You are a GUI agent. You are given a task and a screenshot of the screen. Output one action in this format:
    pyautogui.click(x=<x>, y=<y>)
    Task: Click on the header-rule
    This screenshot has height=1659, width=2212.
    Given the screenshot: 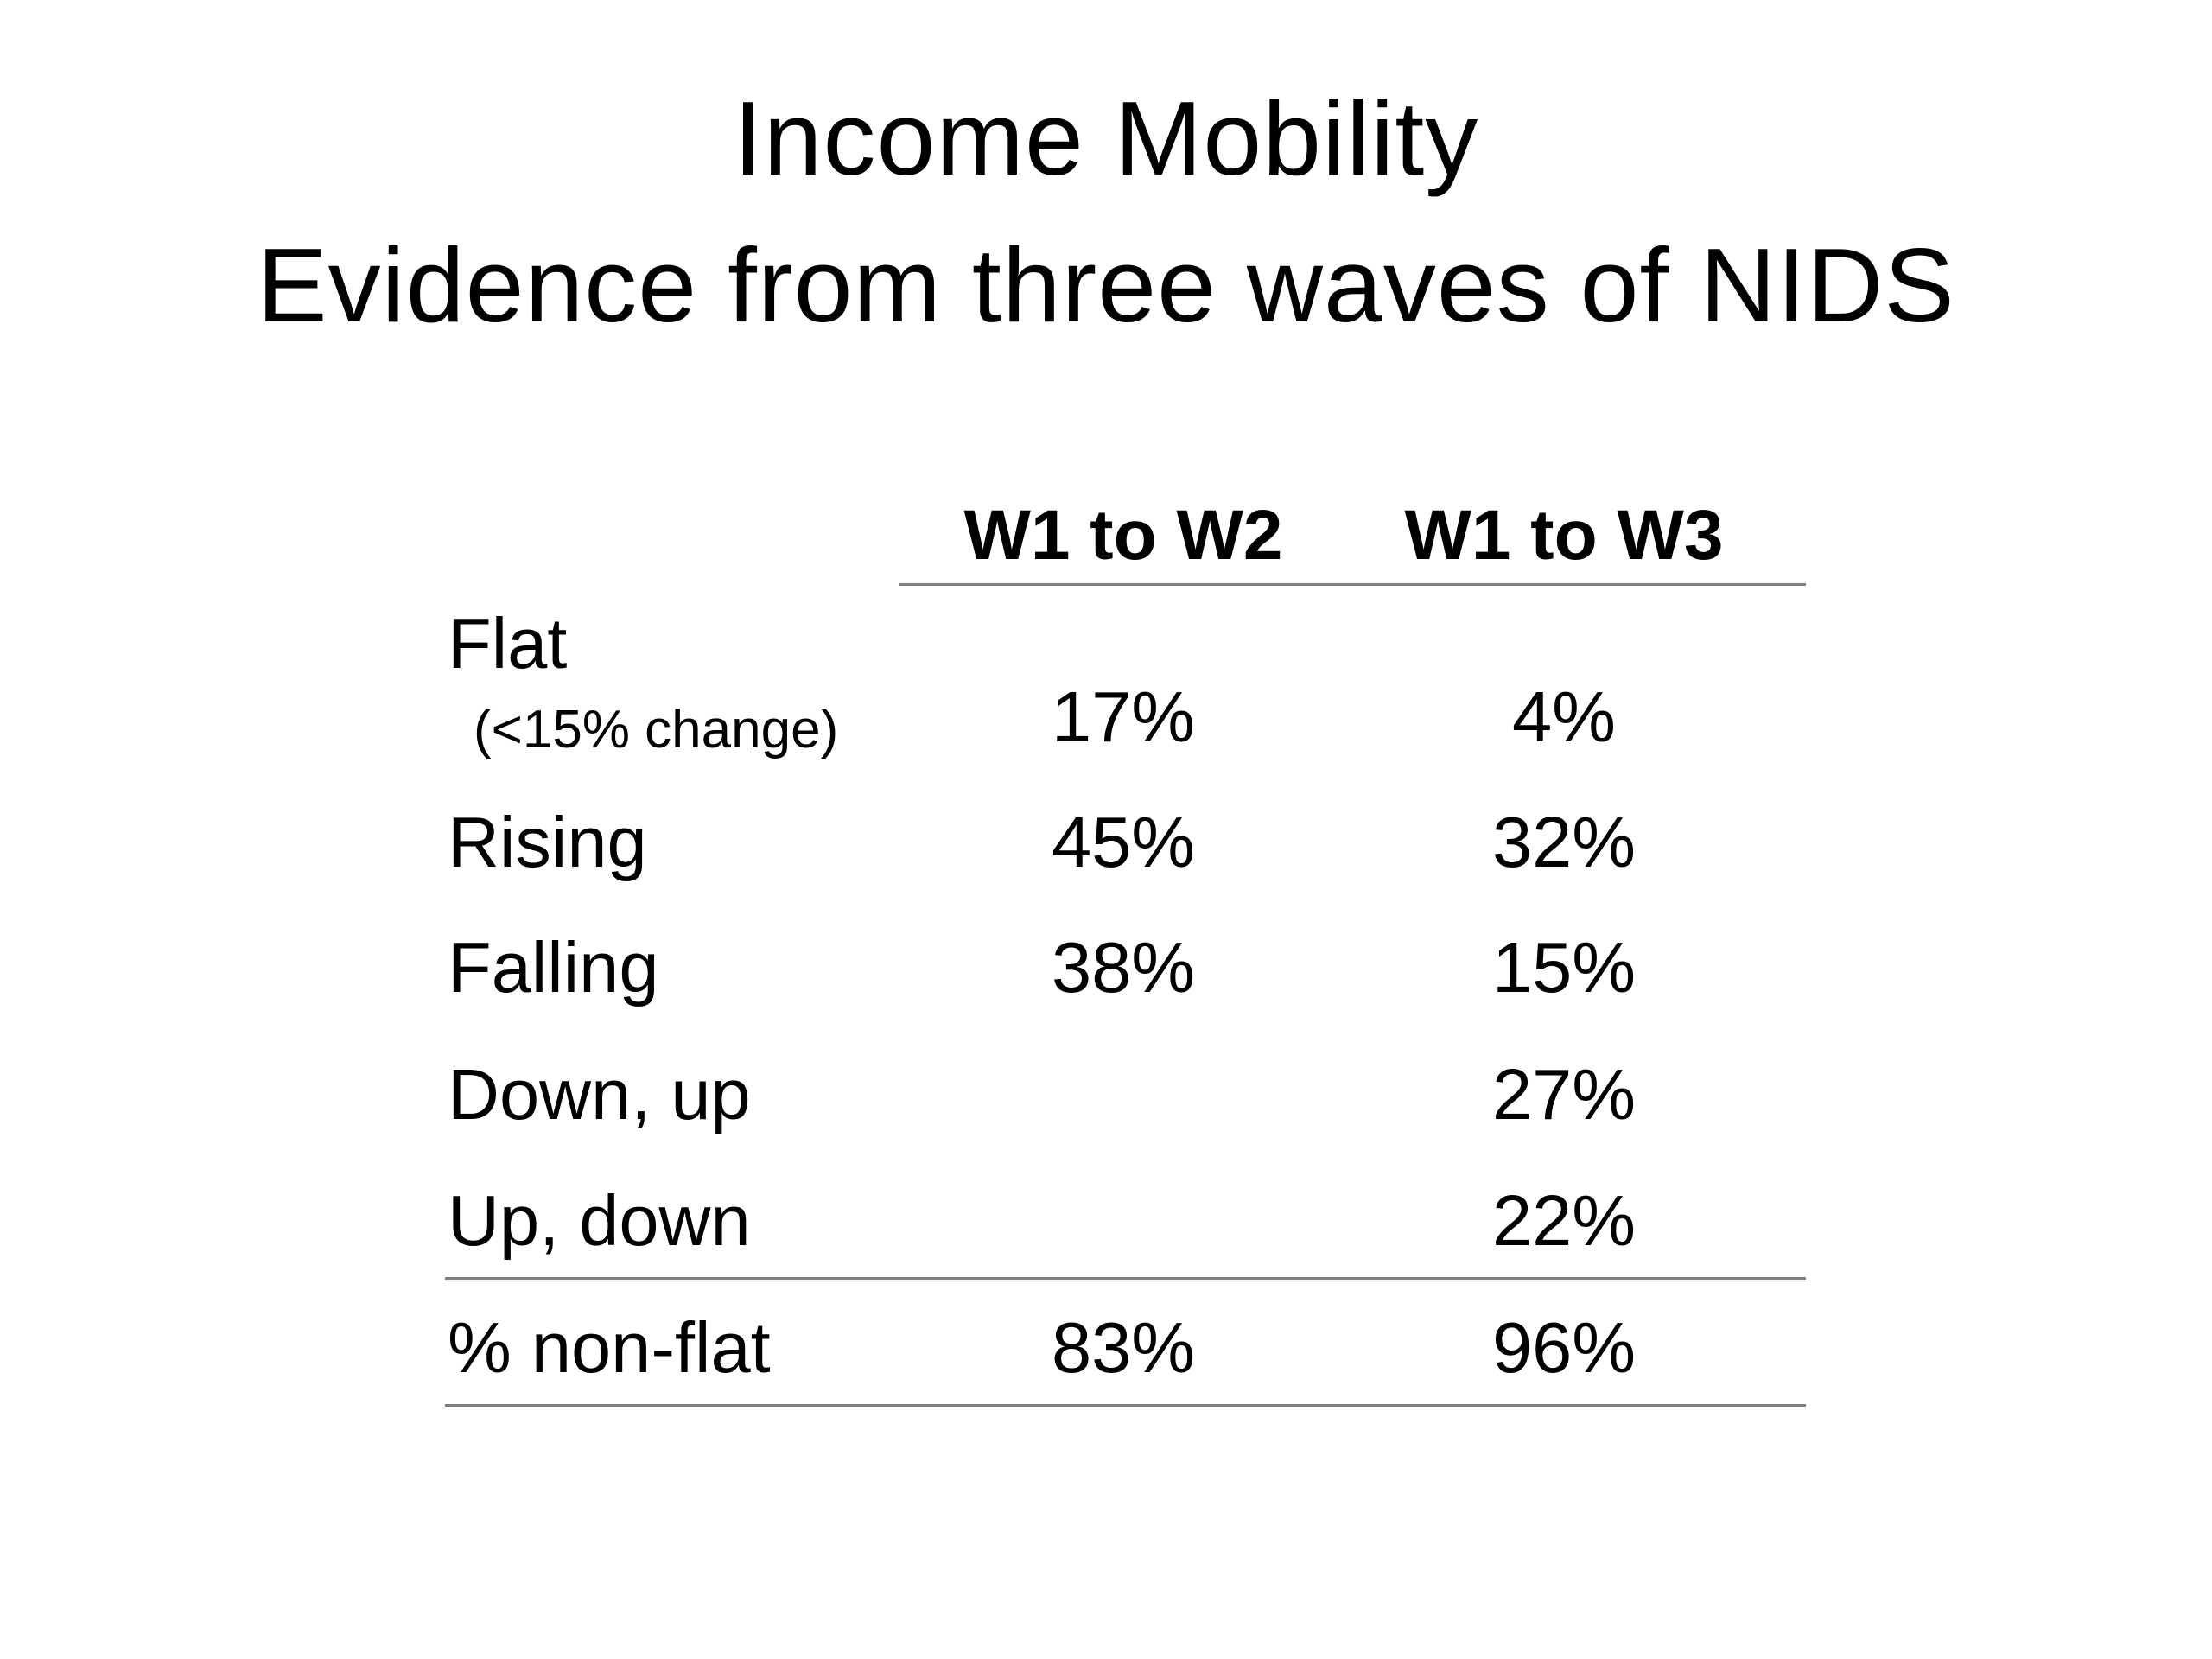 What is the action you would take?
    pyautogui.click(x=1352, y=584)
    